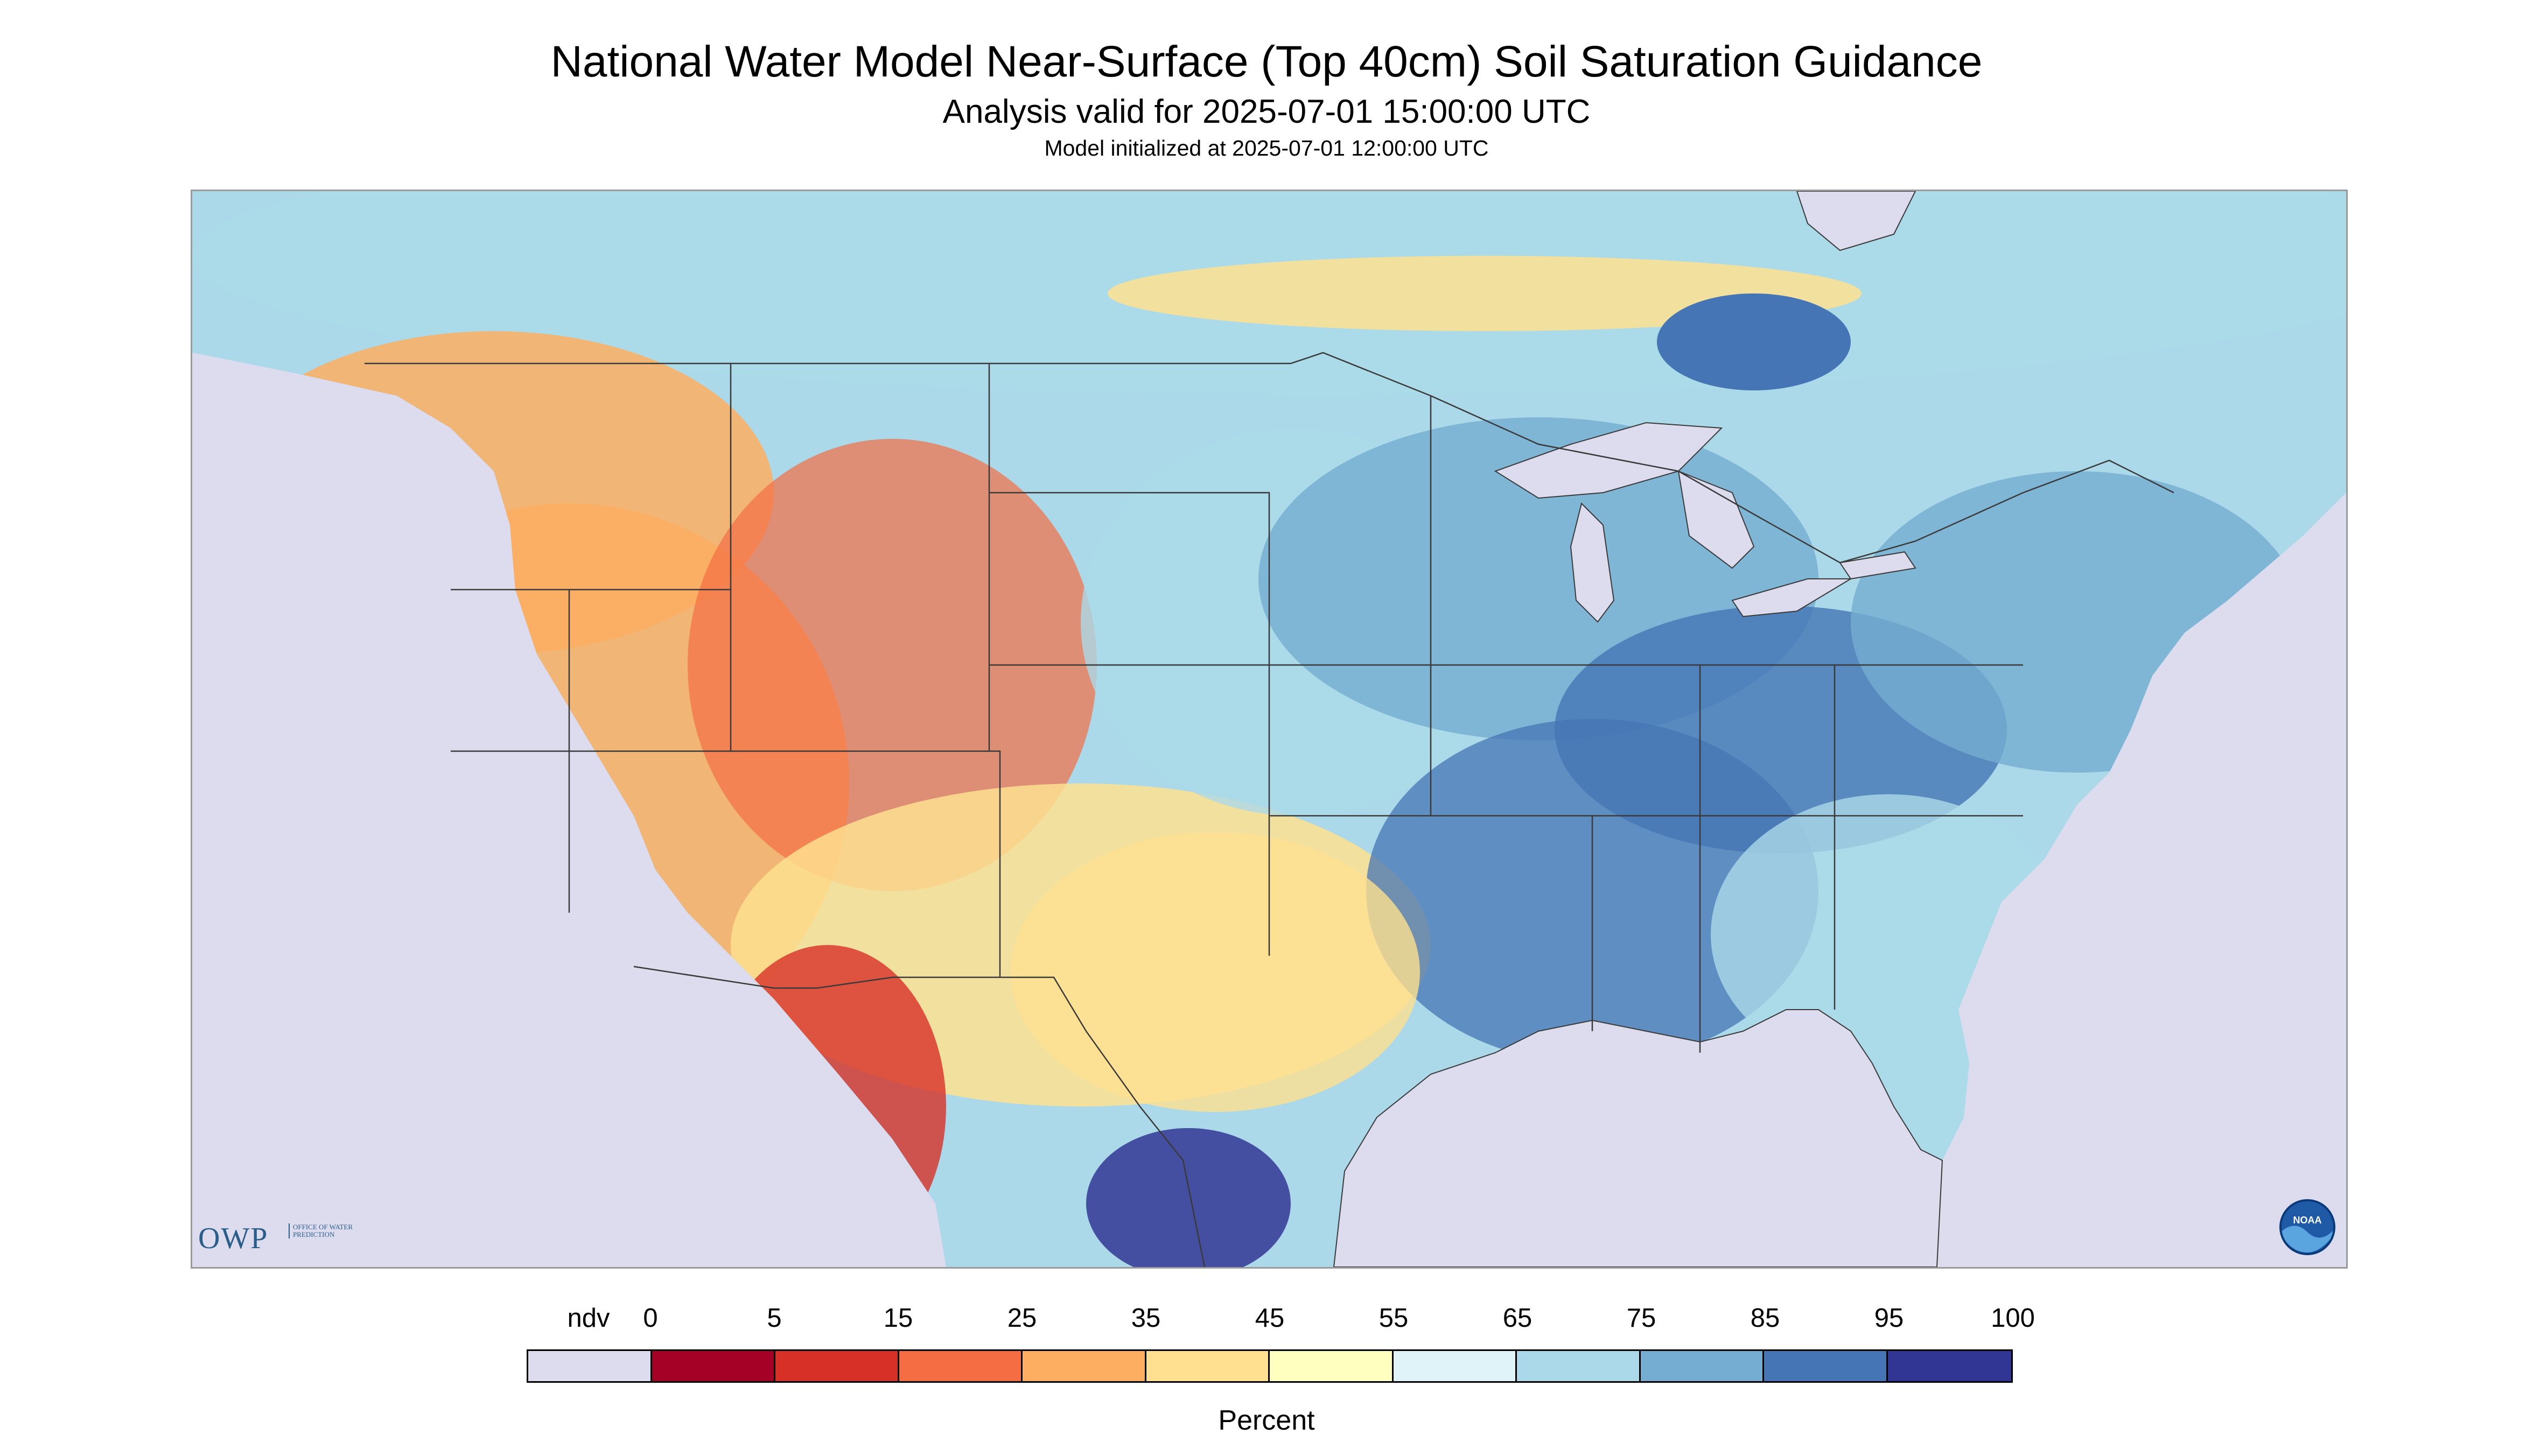  What do you see at coordinates (1792, 598) in the screenshot?
I see `lake-erie` at bounding box center [1792, 598].